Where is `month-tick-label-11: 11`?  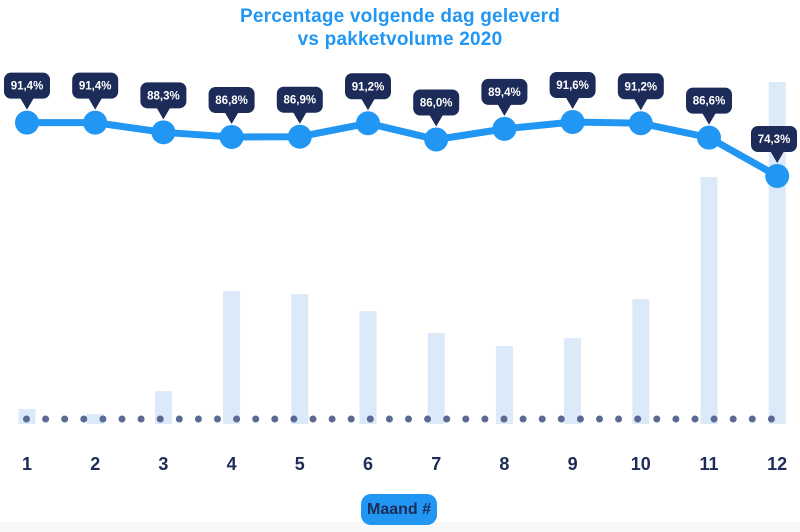 month-tick-label-11: 11 is located at coordinates (708, 464).